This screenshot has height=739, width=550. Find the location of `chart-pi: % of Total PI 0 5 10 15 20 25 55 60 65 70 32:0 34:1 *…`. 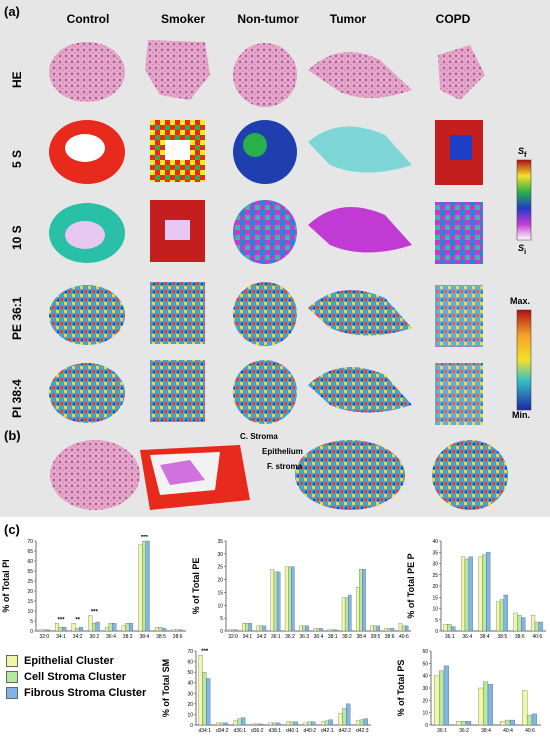

chart-pi: % of Total PI 0 5 10 15 20 25 55 60 65 70 32:0 34:1 *… is located at coordinates (93, 587).